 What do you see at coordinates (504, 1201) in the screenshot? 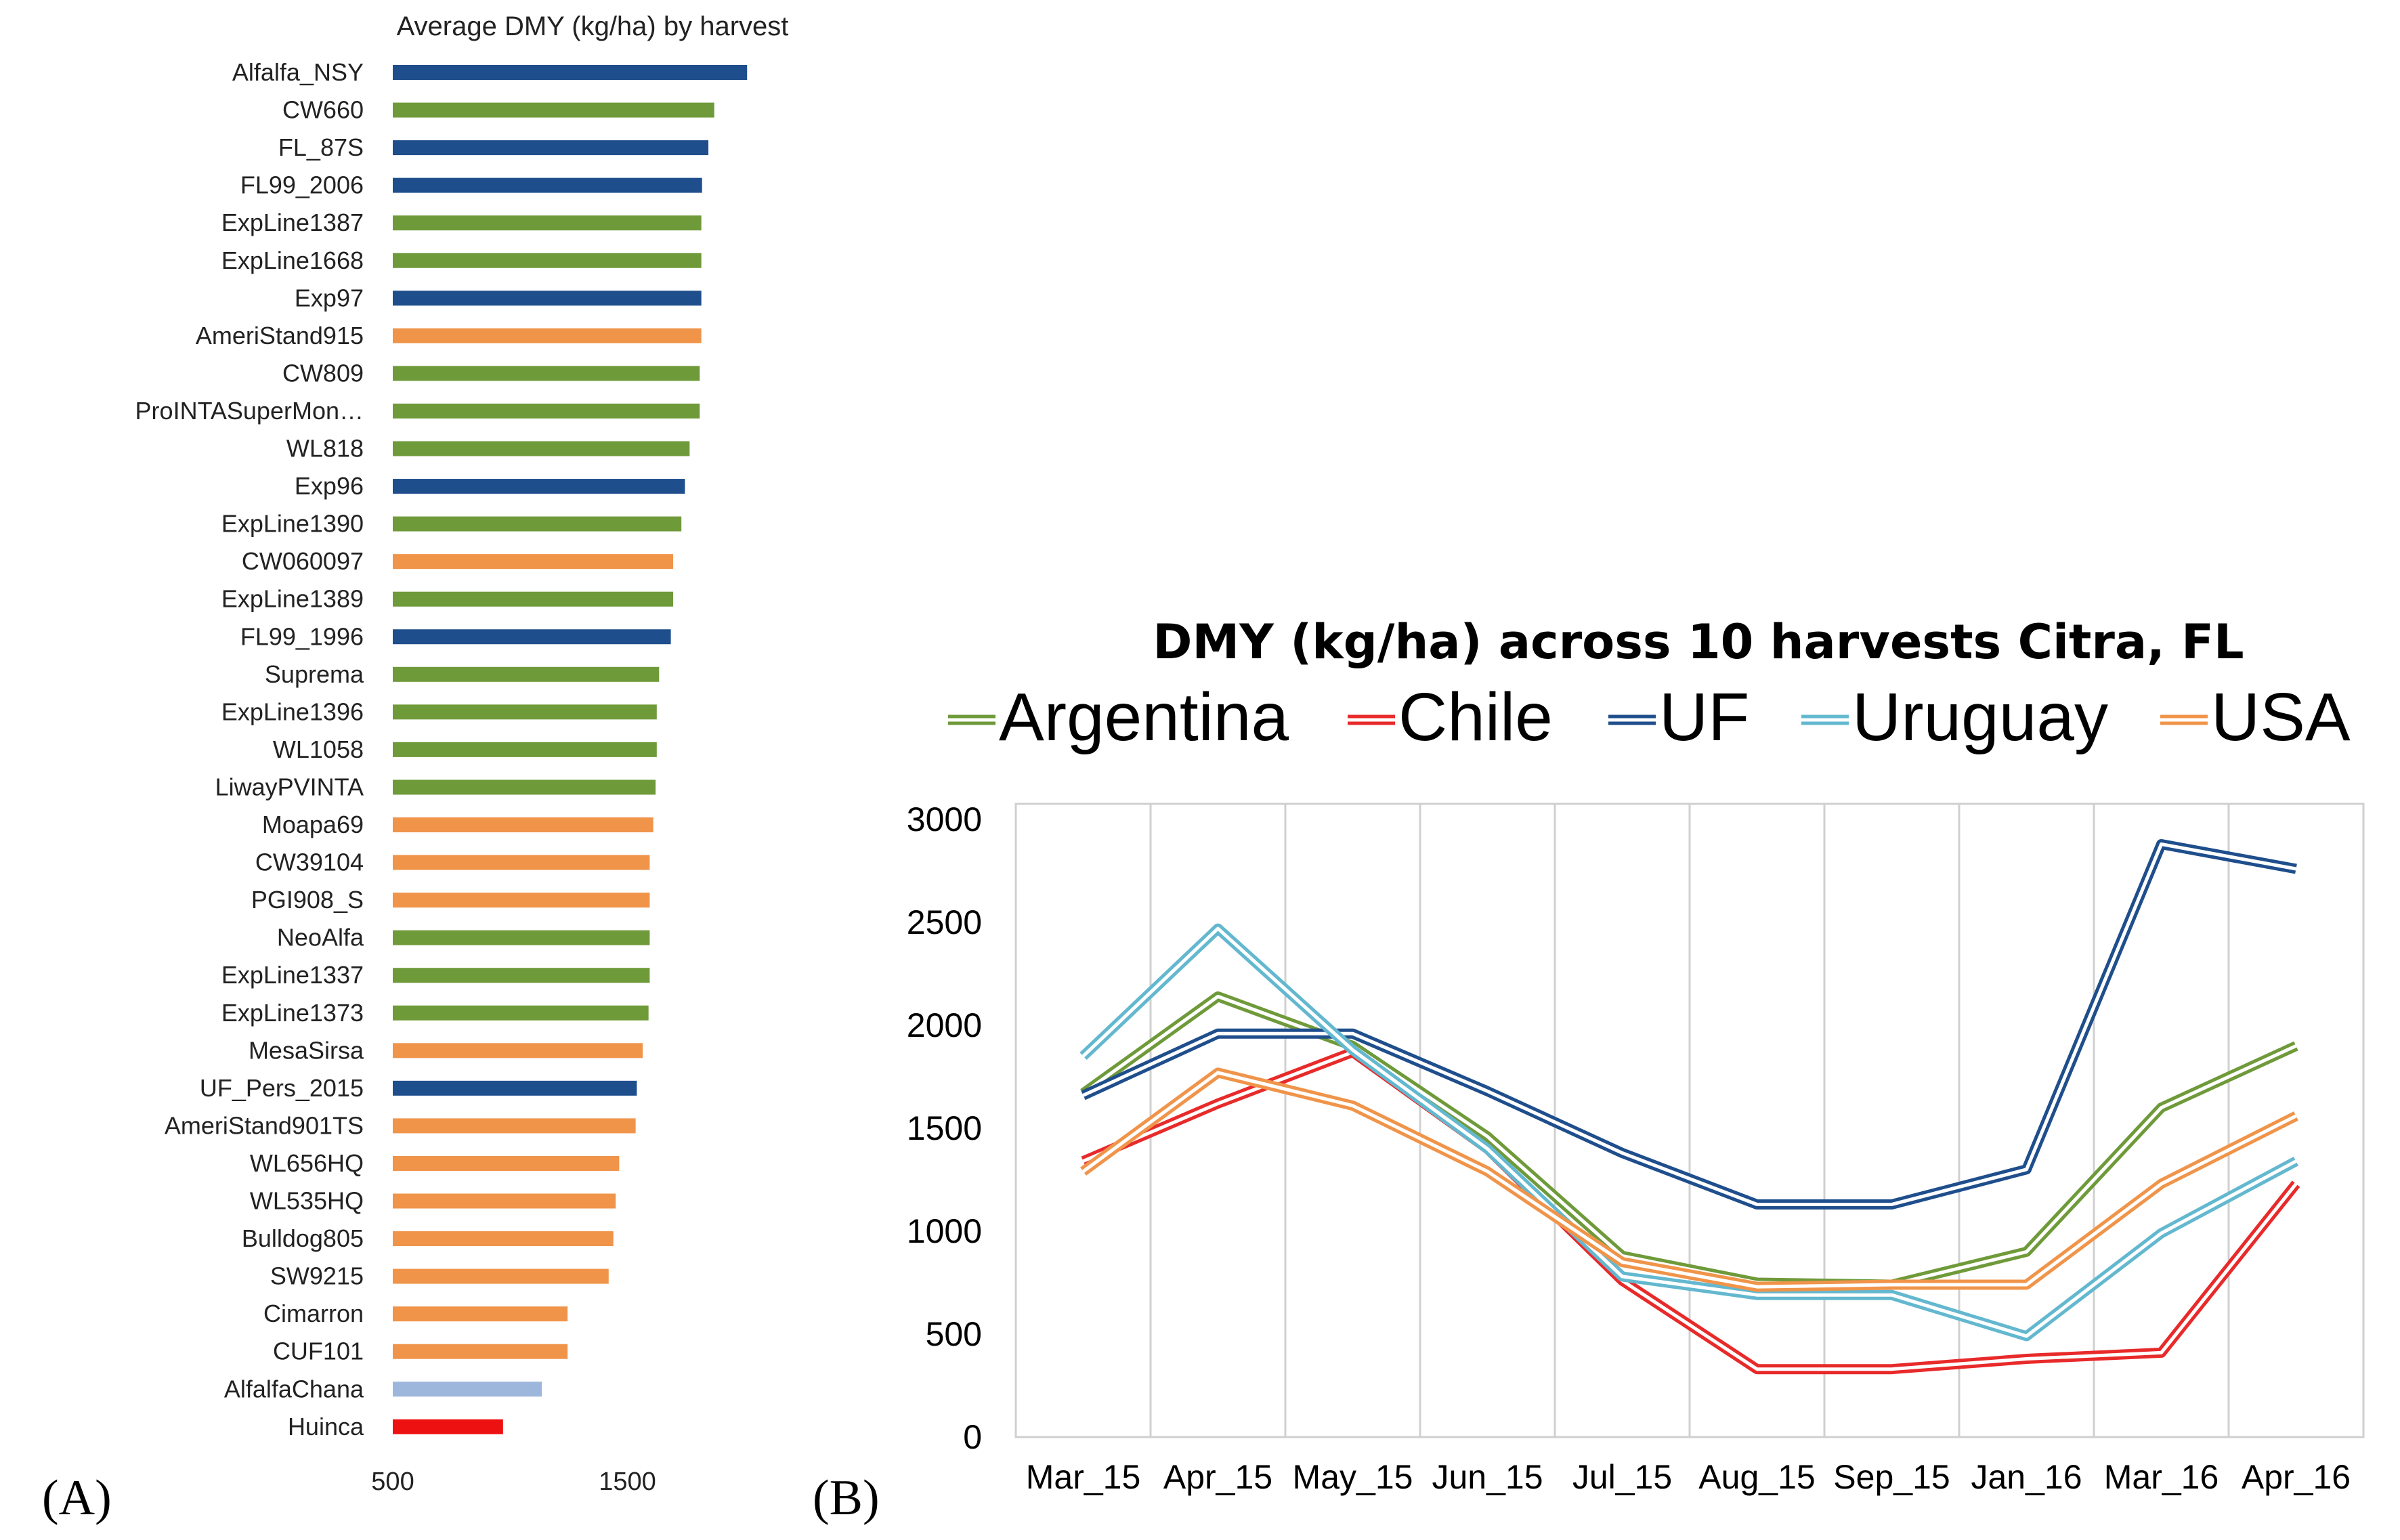
I see `bar-wl535hq` at bounding box center [504, 1201].